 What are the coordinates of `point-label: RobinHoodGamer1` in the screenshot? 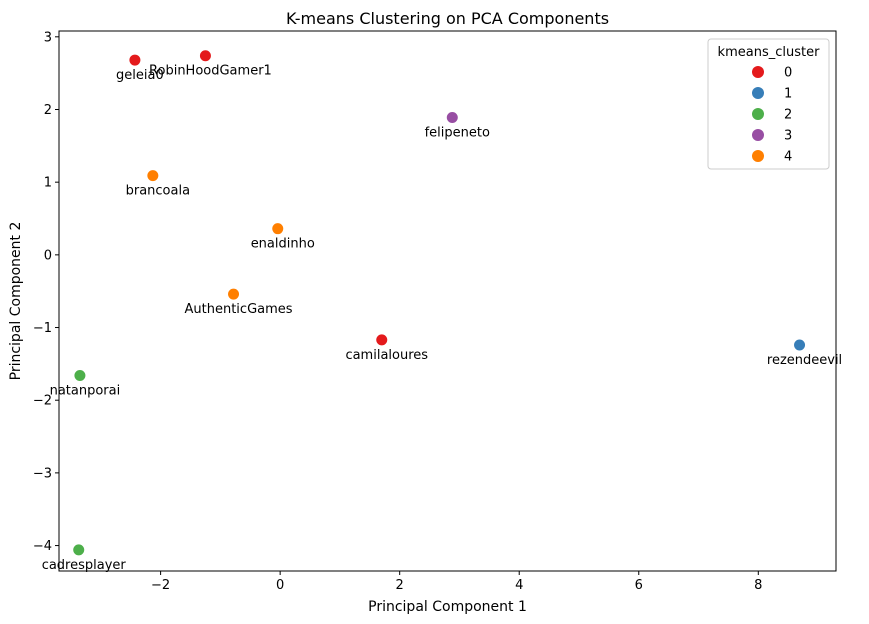 It's located at (210, 71).